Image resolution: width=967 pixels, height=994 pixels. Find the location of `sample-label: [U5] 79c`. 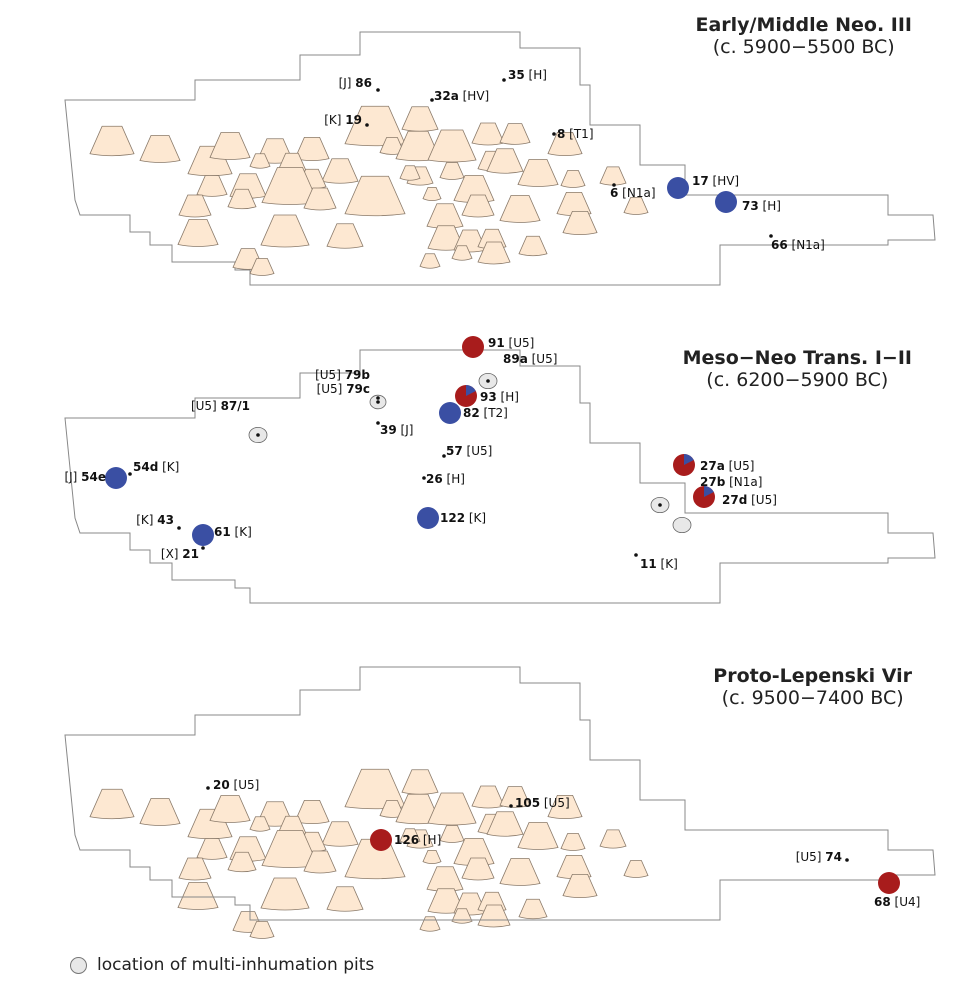

sample-label: [U5] 79c is located at coordinates (343, 389).